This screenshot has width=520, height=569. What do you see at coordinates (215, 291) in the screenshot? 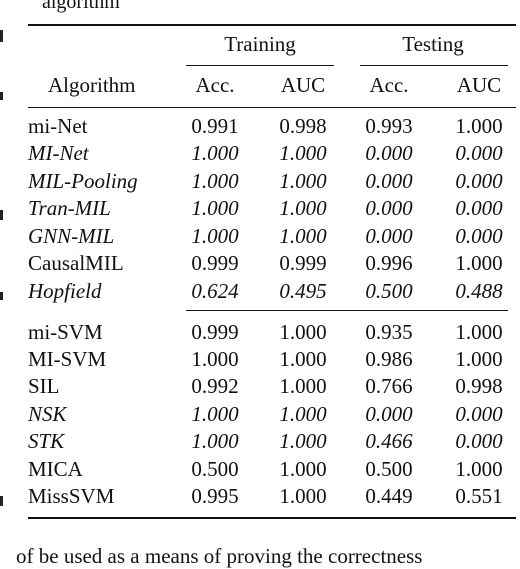
I see `table-cell: 0.624` at bounding box center [215, 291].